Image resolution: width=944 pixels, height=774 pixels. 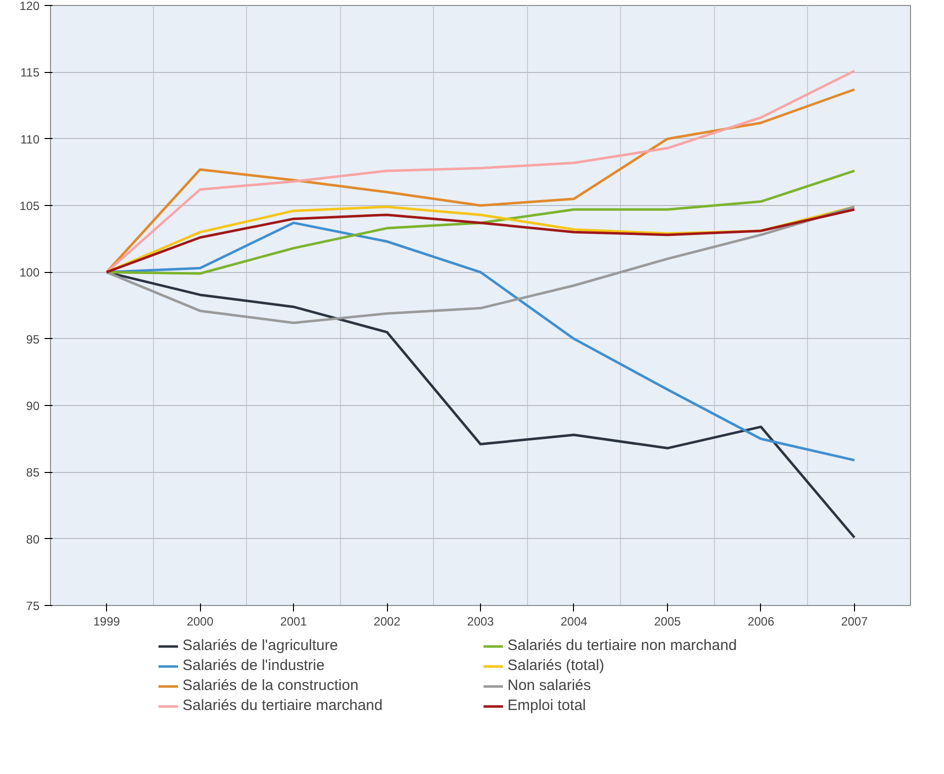 What do you see at coordinates (29, 6) in the screenshot?
I see `y-tick-label: 120` at bounding box center [29, 6].